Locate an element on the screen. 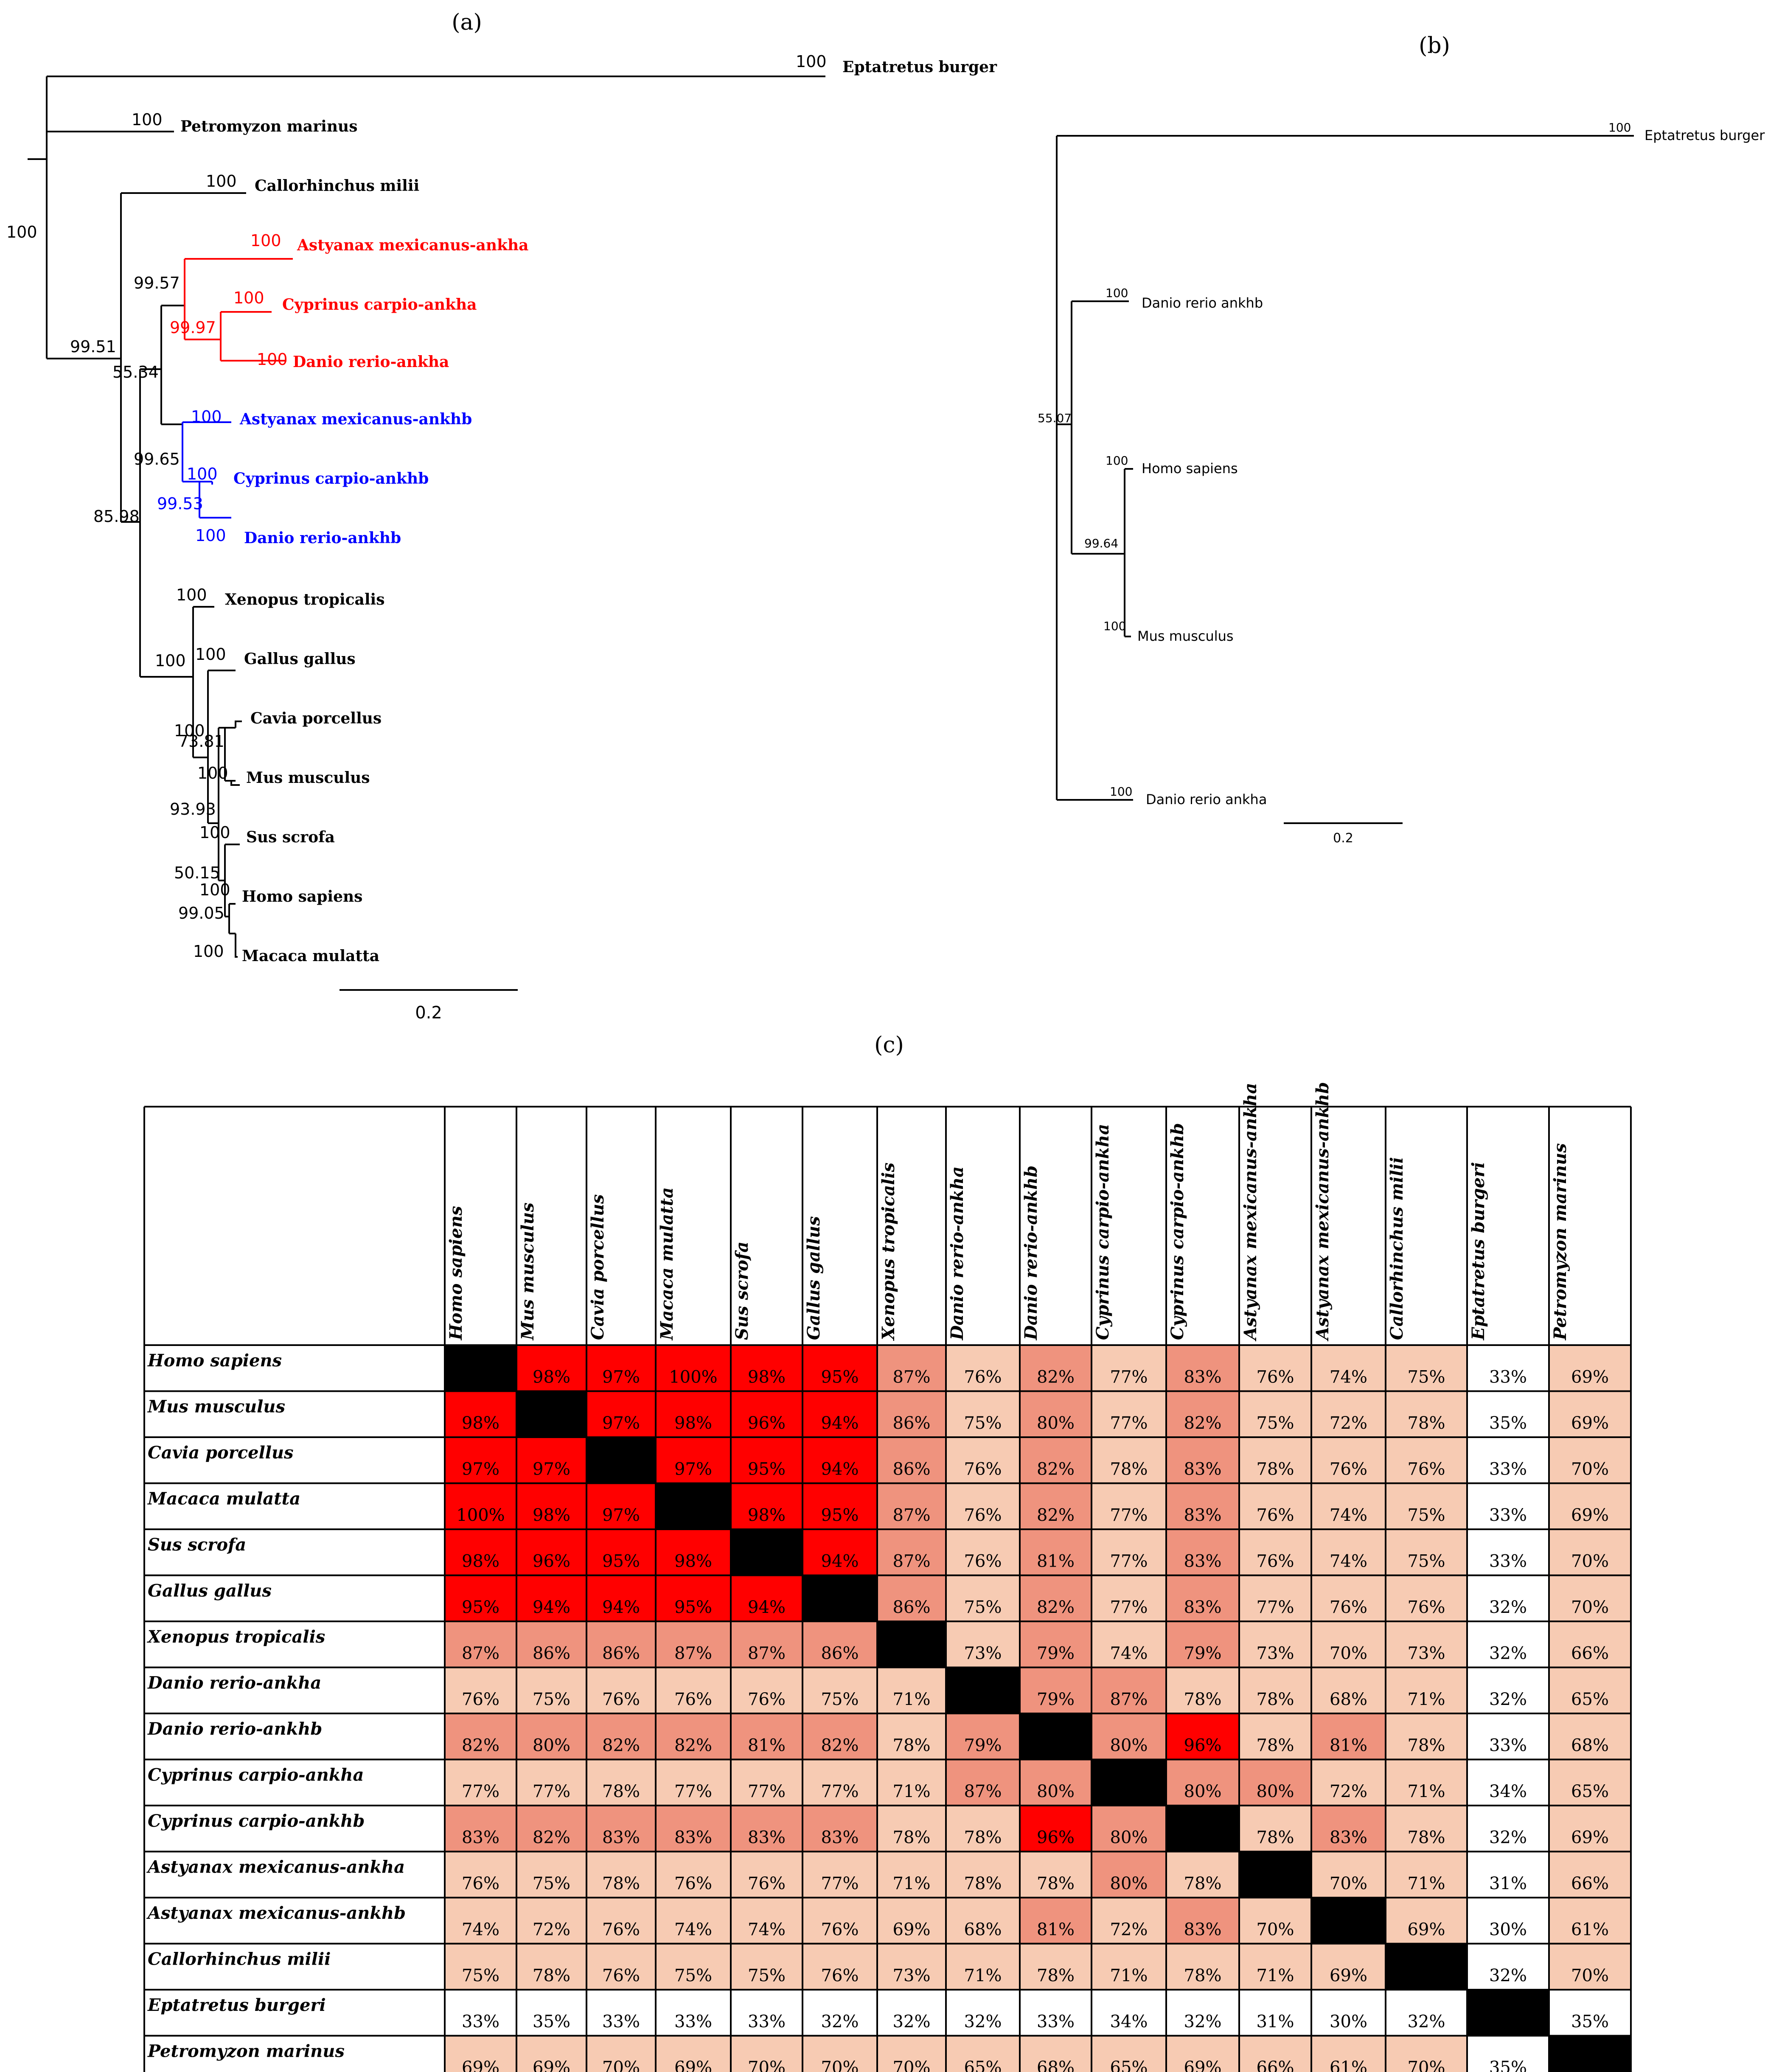 The width and height of the screenshot is (1765, 2072). heatmap-cell-value: 31% is located at coordinates (1275, 2022).